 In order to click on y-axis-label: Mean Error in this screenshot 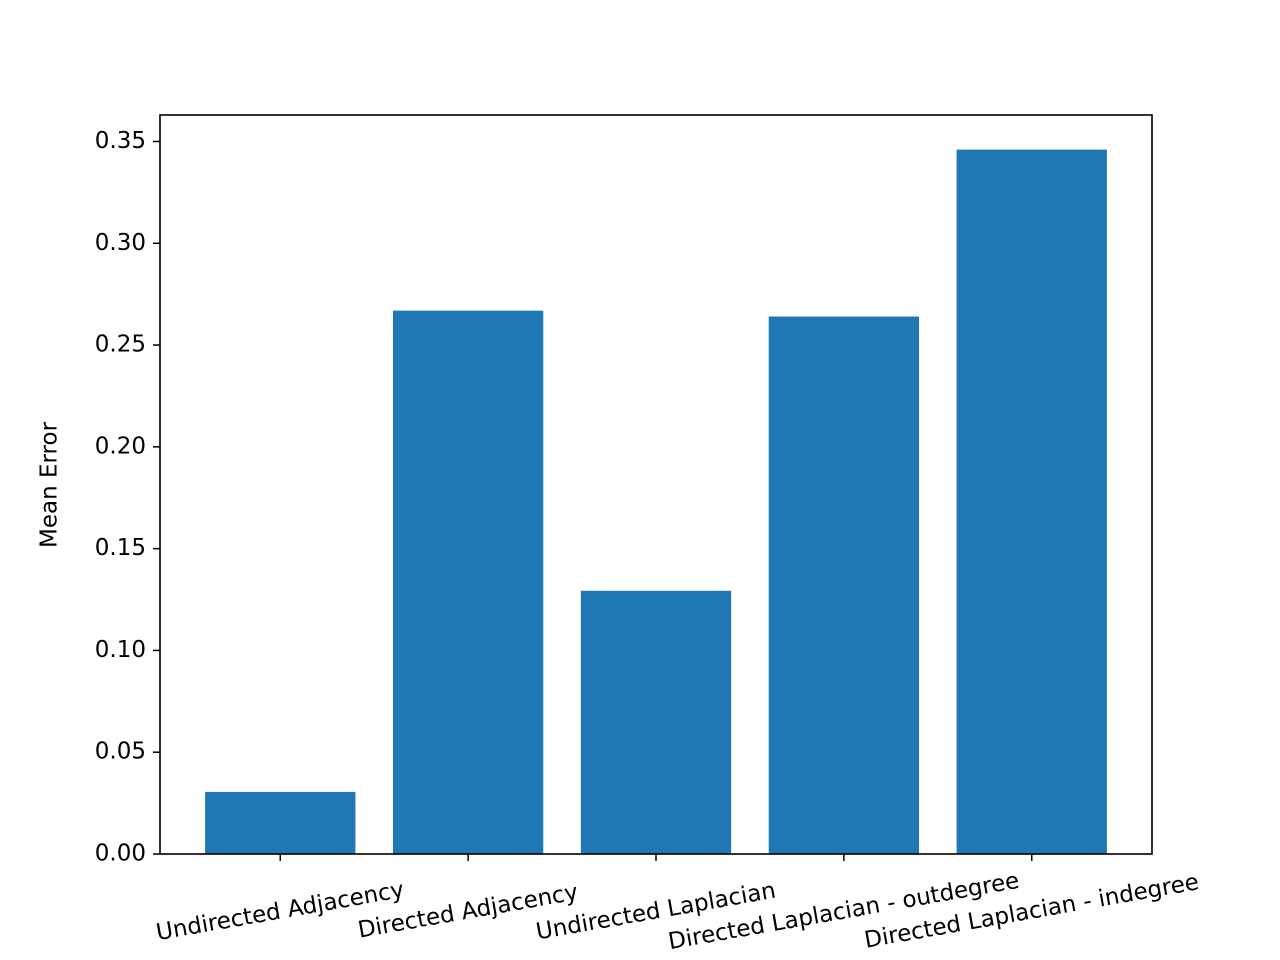, I will do `click(50, 484)`.